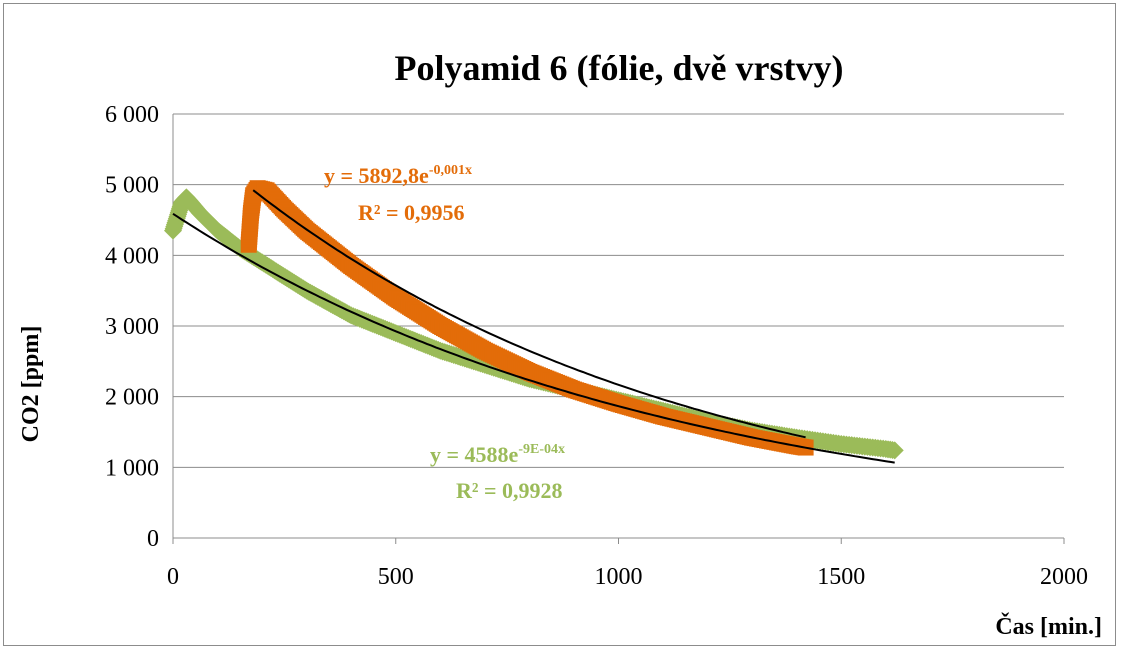 The image size is (1121, 648). Describe the element at coordinates (894, 450) in the screenshot. I see `data-point` at that location.